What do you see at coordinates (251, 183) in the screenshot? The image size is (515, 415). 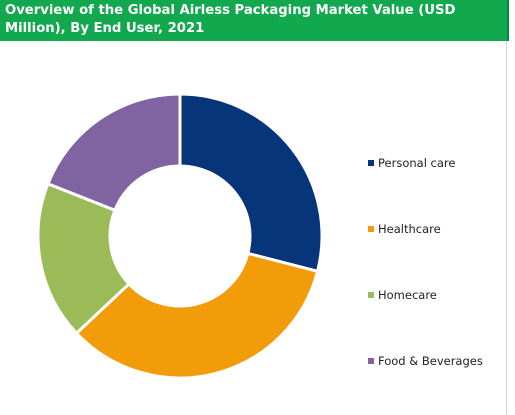 I see `slice-personal-care` at bounding box center [251, 183].